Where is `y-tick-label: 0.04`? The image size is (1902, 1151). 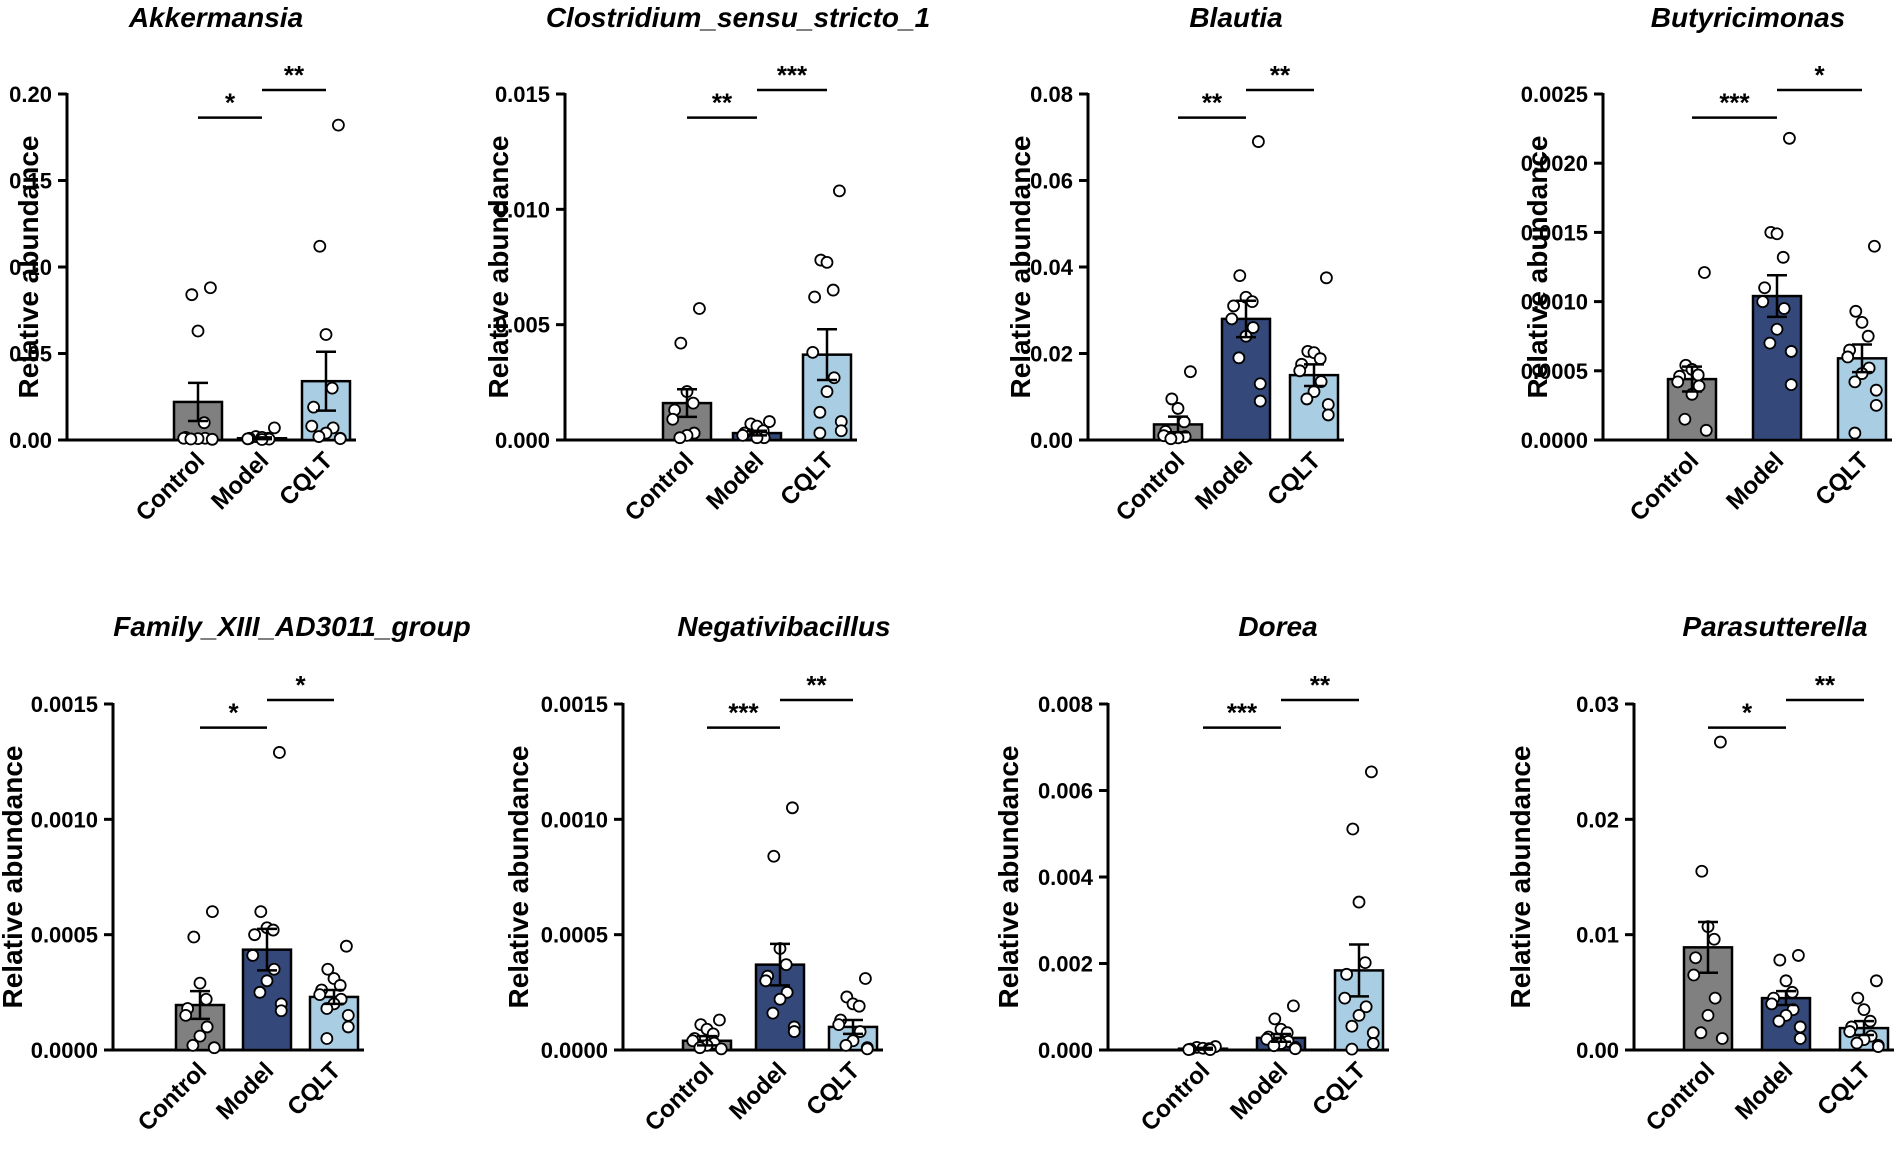 y-tick-label: 0.04 is located at coordinates (1052, 267).